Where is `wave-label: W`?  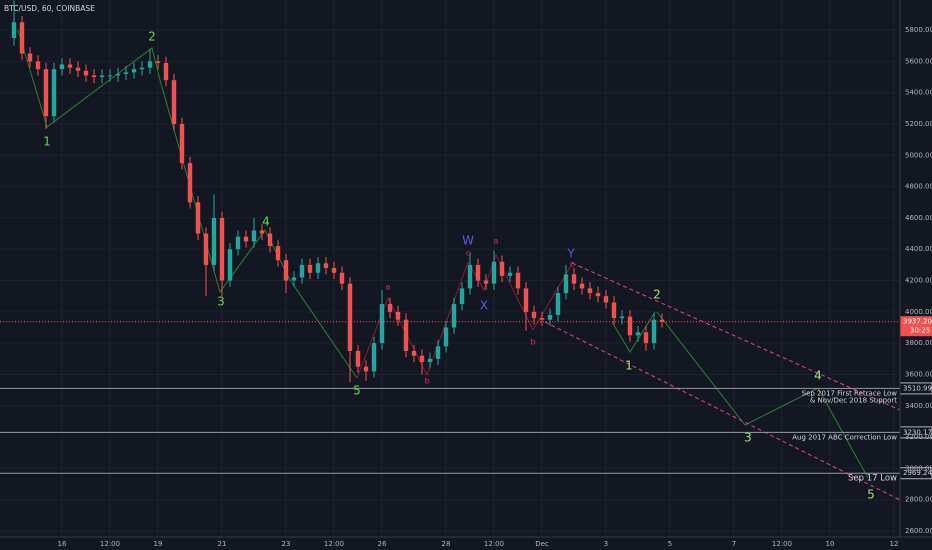
wave-label: W is located at coordinates (468, 241).